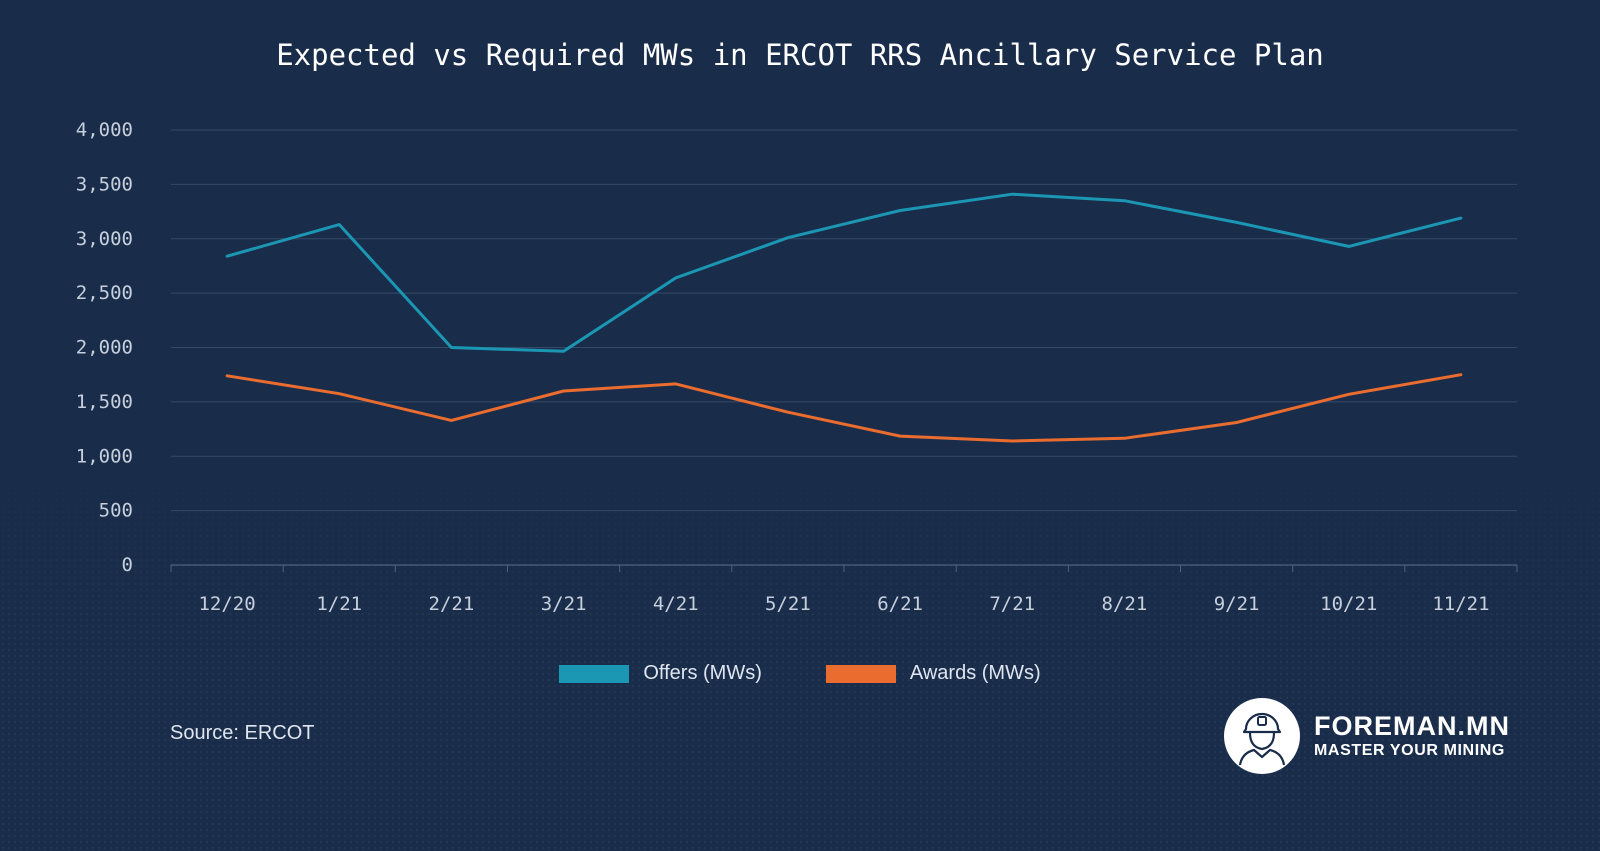 Image resolution: width=1600 pixels, height=851 pixels. Describe the element at coordinates (104, 293) in the screenshot. I see `y-tick-label: 2,500` at that location.